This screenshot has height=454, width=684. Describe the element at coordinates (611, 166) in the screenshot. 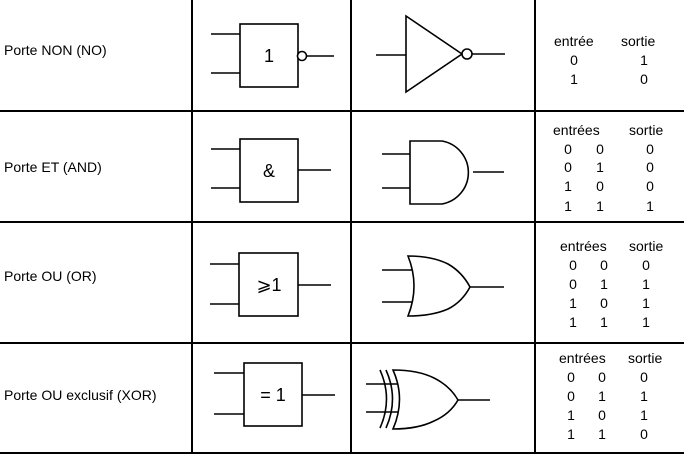

I see `truth-table: entrées sortie 0 0 0 0 1 0 1 0 0 1 1 1` at that location.